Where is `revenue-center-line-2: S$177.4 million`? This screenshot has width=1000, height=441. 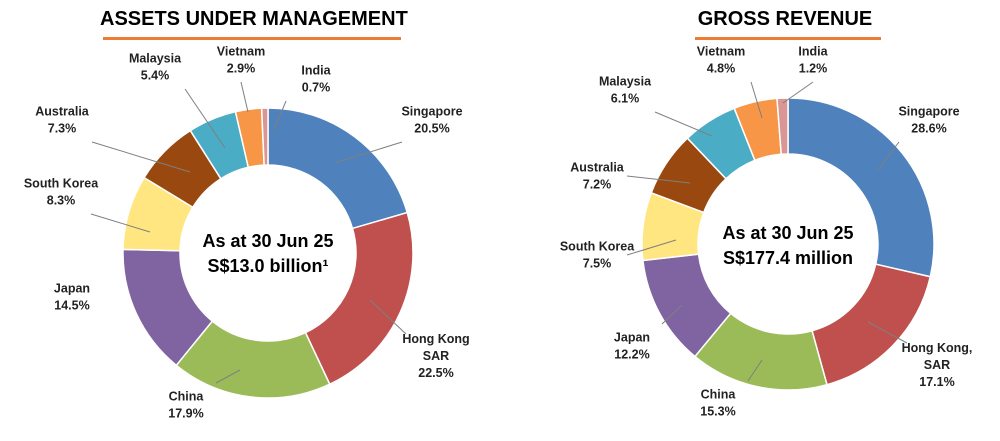
revenue-center-line-2: S$177.4 million is located at coordinates (788, 258).